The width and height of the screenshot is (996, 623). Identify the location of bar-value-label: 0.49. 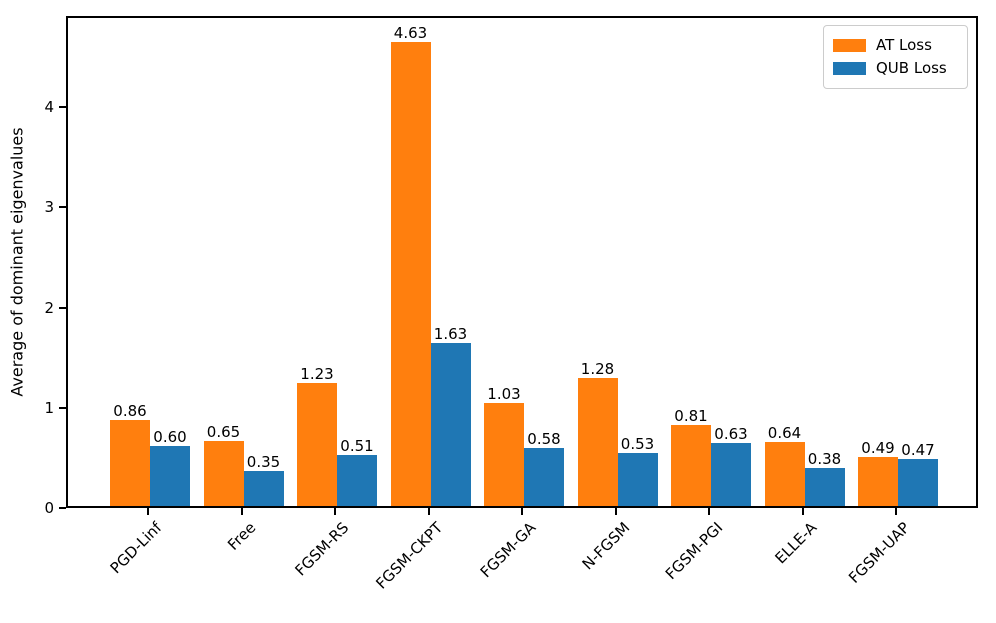
(878, 447).